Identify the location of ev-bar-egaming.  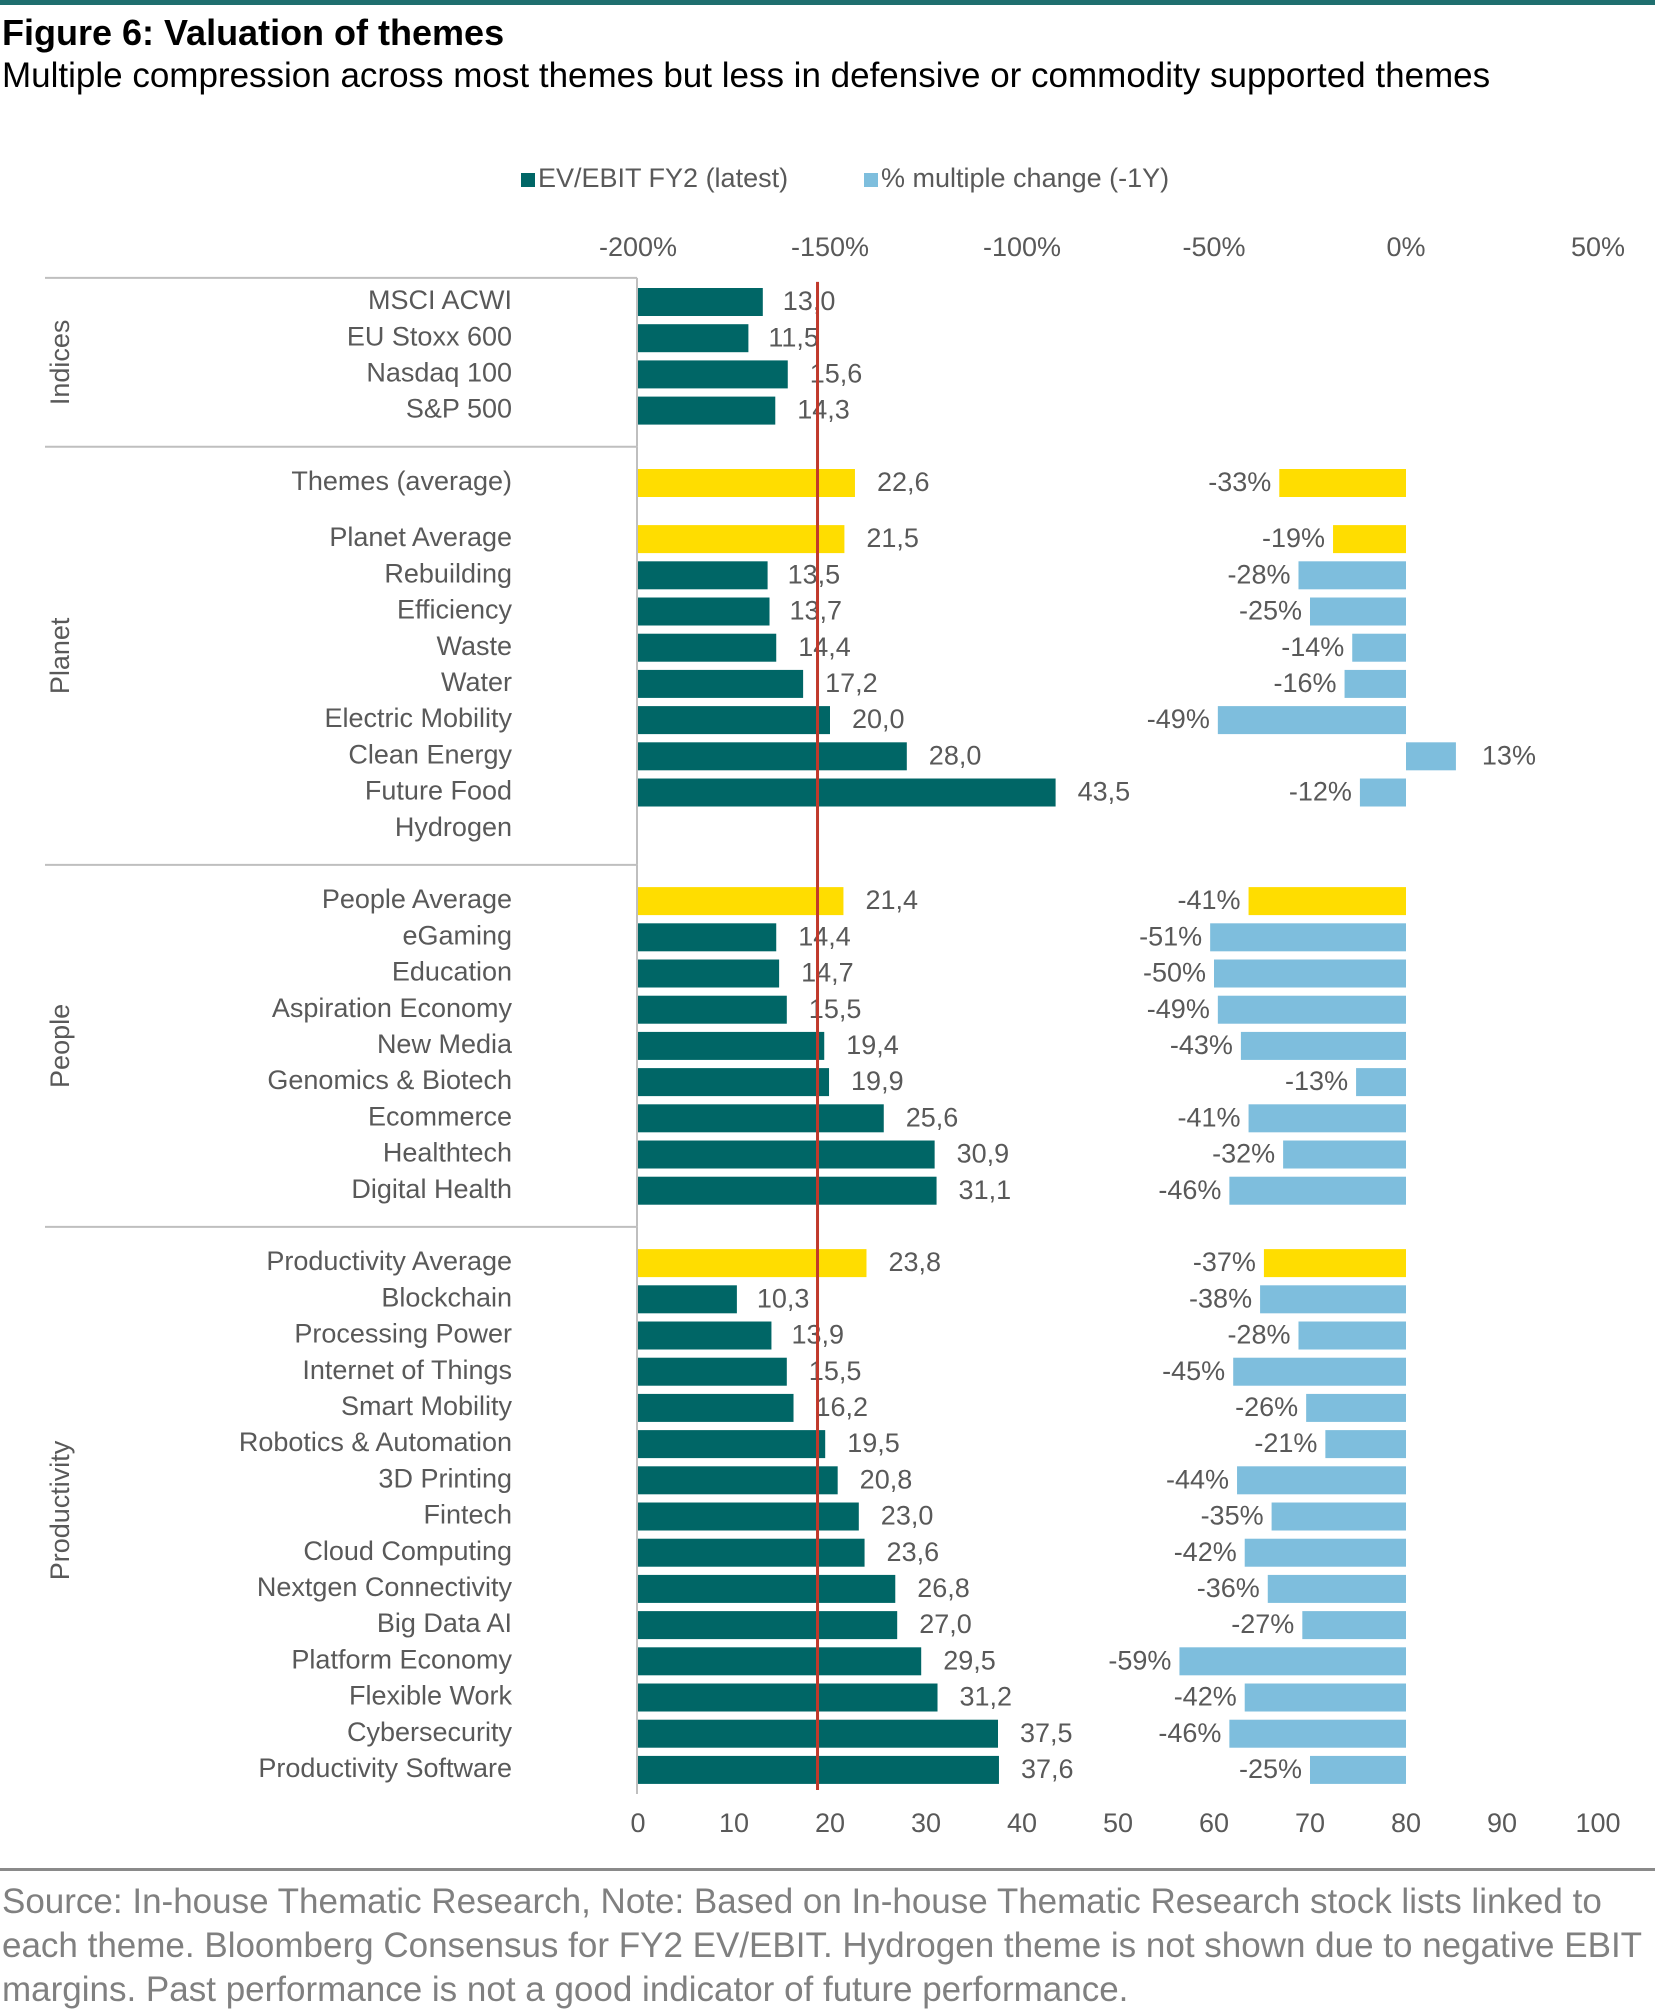
(707, 937).